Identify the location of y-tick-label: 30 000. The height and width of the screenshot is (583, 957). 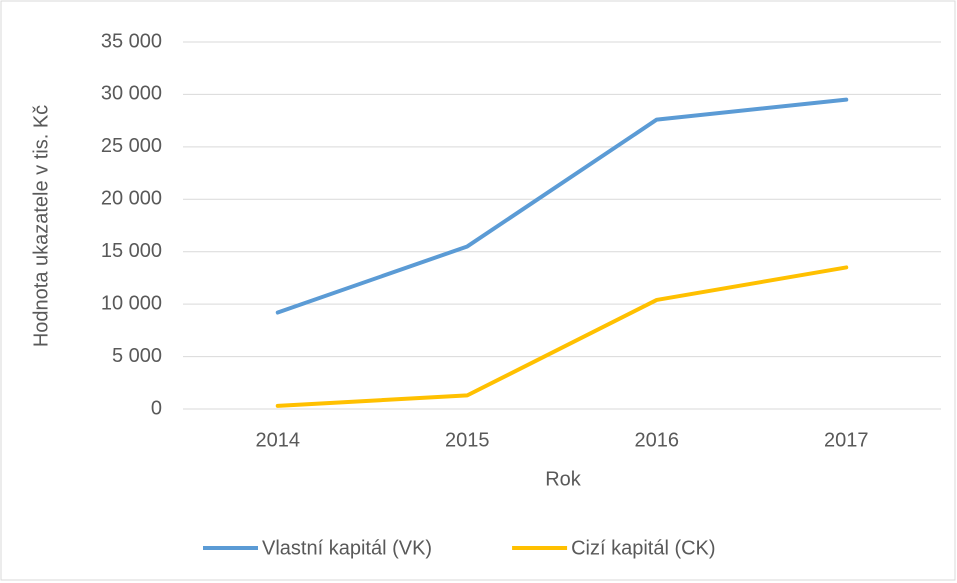
(131, 94).